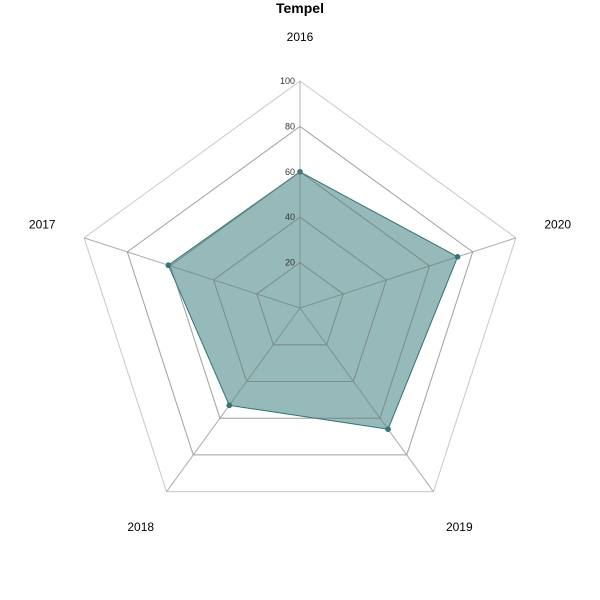 The height and width of the screenshot is (600, 600). What do you see at coordinates (229, 405) in the screenshot?
I see `data-point-2018` at bounding box center [229, 405].